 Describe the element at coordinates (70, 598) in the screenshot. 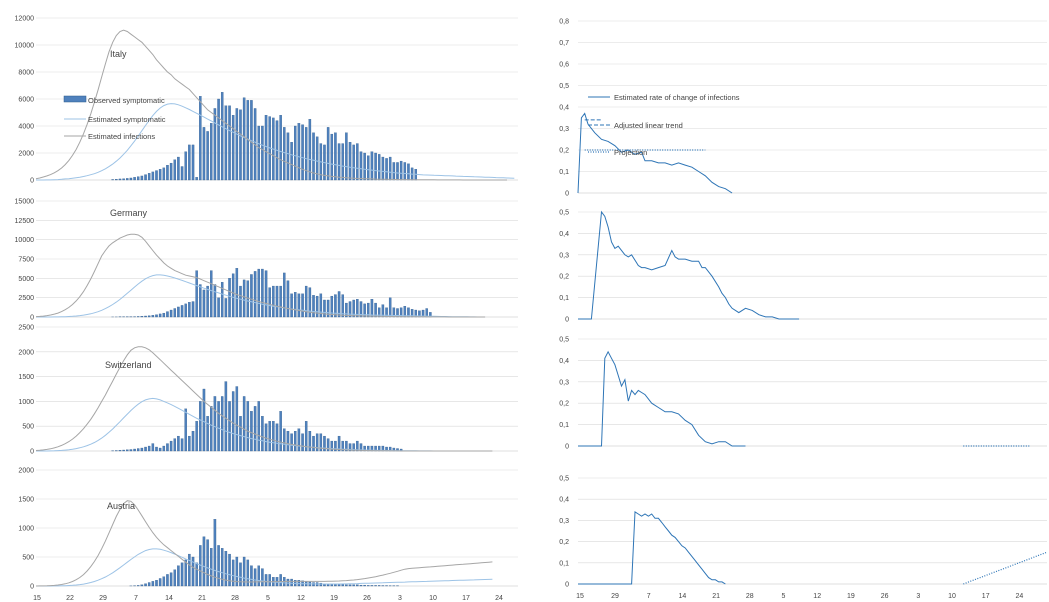

I see `x-tick-label: 22` at that location.